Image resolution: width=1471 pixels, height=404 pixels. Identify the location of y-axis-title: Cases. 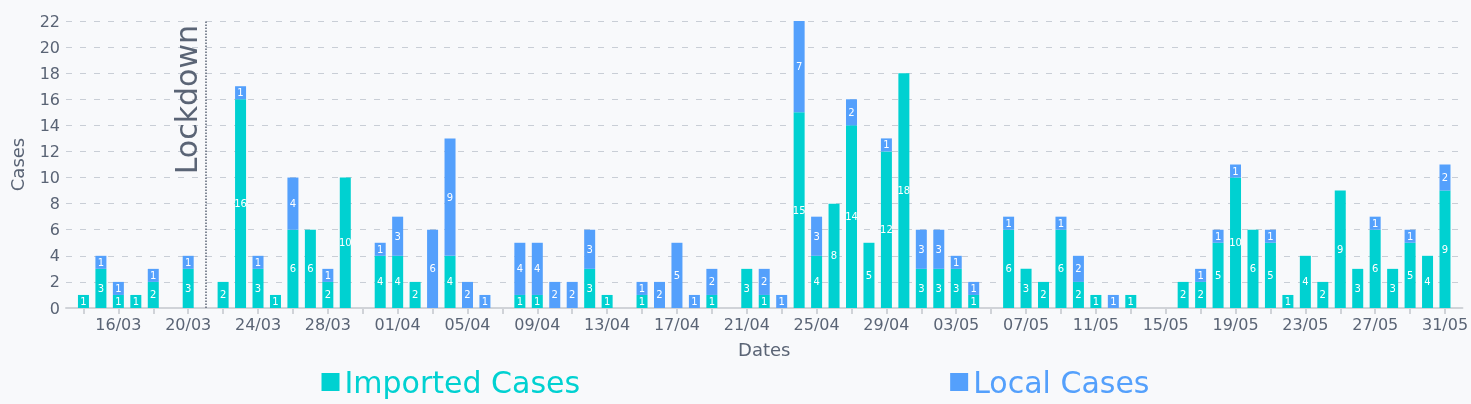
(17, 164).